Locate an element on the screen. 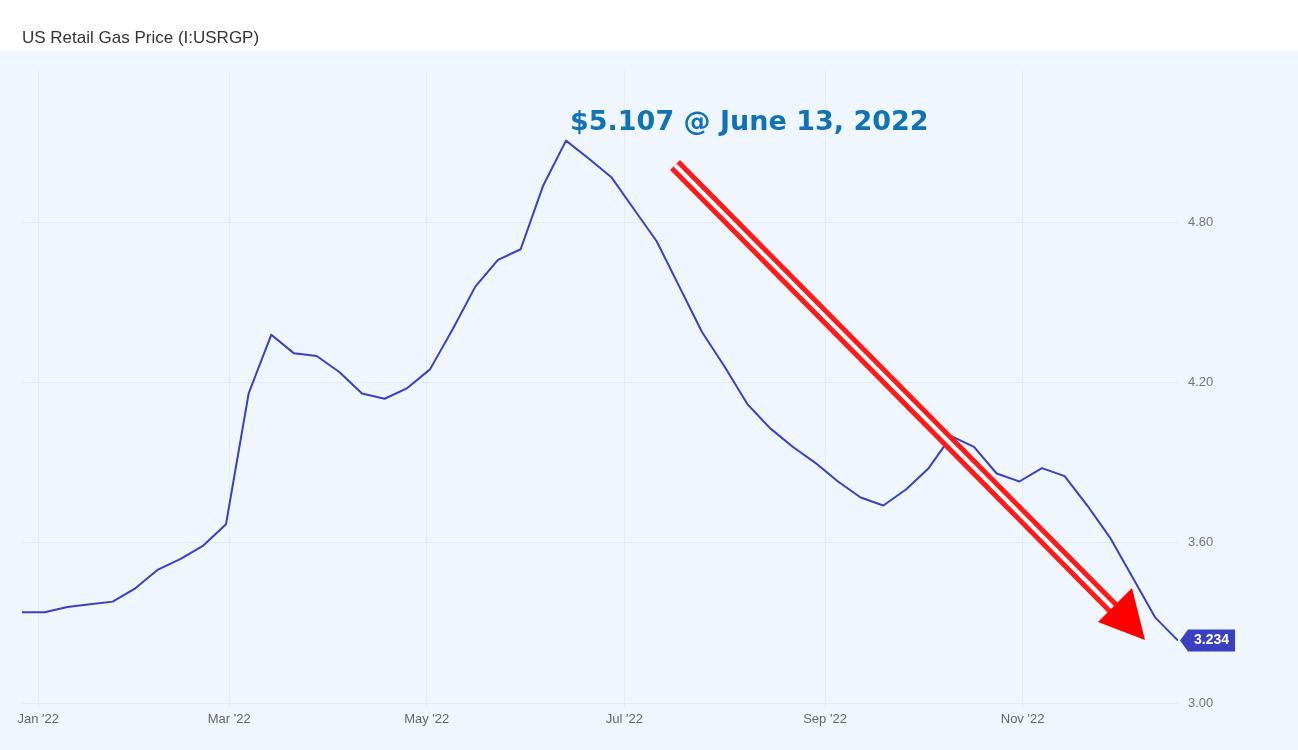 The image size is (1298, 750). x-tick-label: Mar '22 is located at coordinates (229, 718).